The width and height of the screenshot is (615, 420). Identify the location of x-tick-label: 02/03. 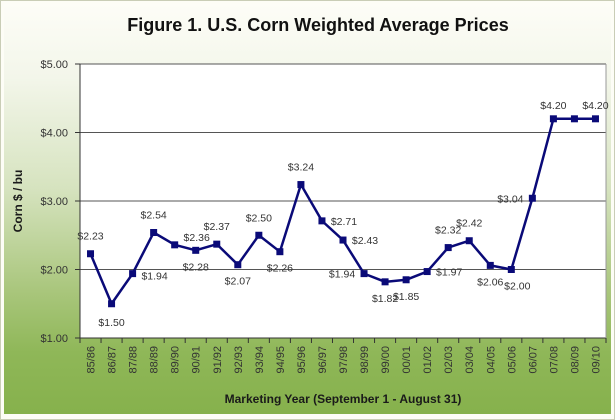
(449, 360).